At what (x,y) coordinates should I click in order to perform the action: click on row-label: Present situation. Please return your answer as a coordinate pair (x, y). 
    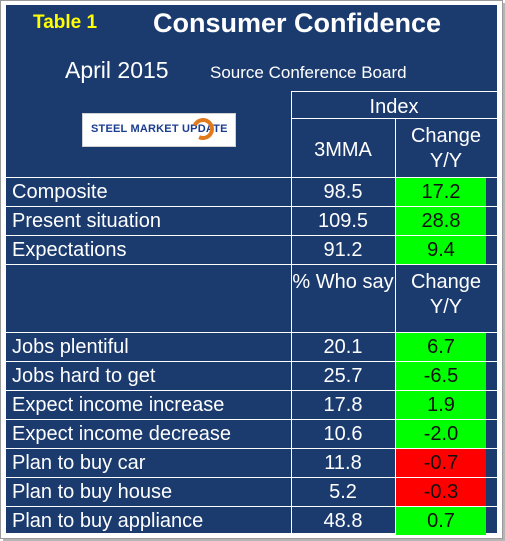
    Looking at the image, I should click on (86, 221).